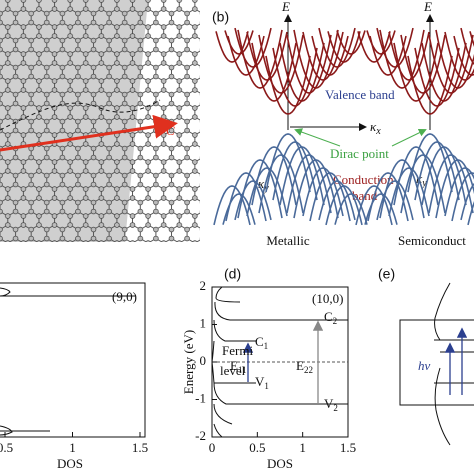 The height and width of the screenshot is (474, 474). I want to click on level-label: V1, so click(262, 382).